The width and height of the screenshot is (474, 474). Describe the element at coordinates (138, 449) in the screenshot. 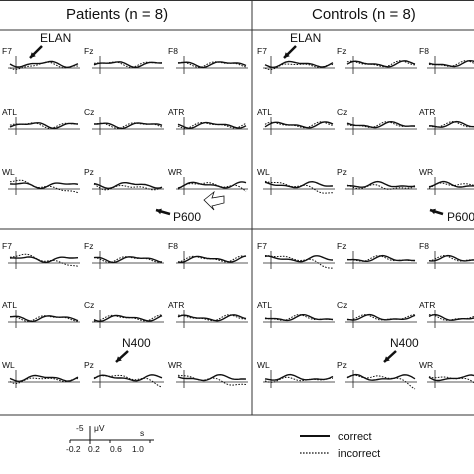

I see `scale-tick-label: 1.0` at that location.